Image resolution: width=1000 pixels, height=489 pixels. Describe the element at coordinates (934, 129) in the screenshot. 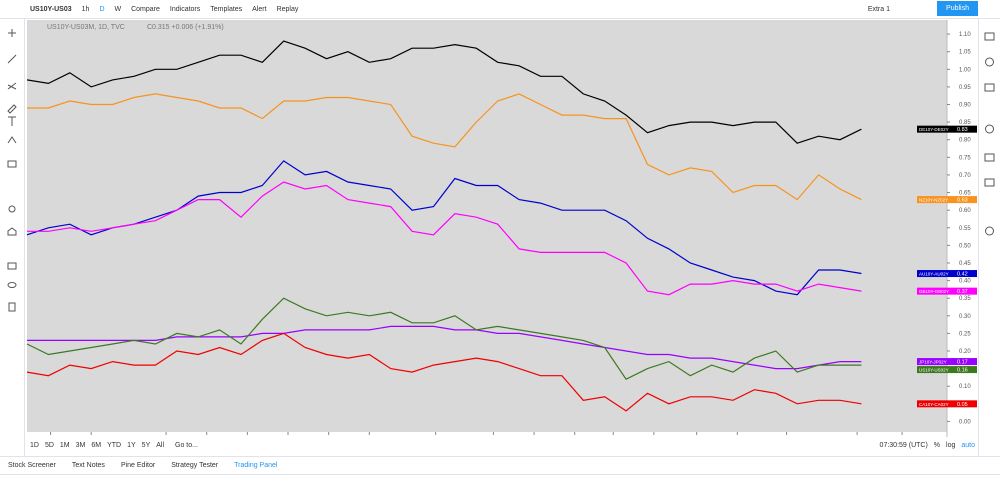

I see `legend-entry: DE10Y-DE02Y` at that location.